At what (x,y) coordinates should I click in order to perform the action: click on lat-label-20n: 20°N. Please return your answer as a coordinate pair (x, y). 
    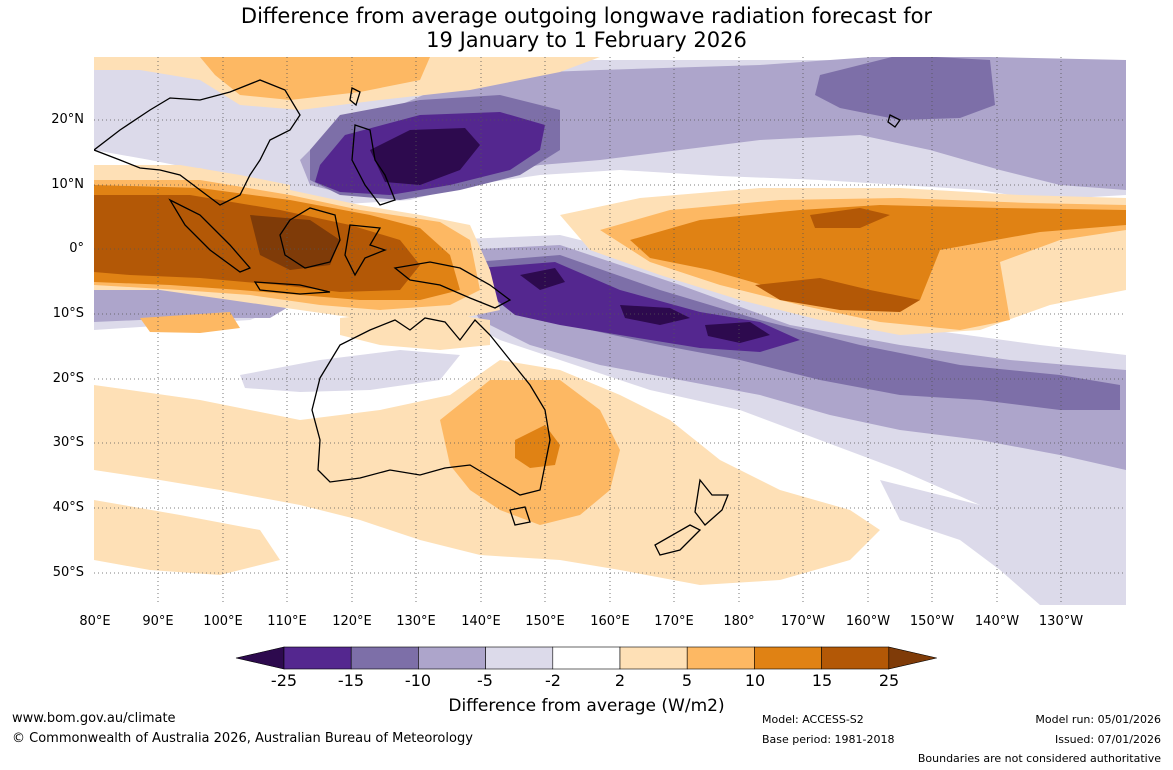
    Looking at the image, I should click on (67, 119).